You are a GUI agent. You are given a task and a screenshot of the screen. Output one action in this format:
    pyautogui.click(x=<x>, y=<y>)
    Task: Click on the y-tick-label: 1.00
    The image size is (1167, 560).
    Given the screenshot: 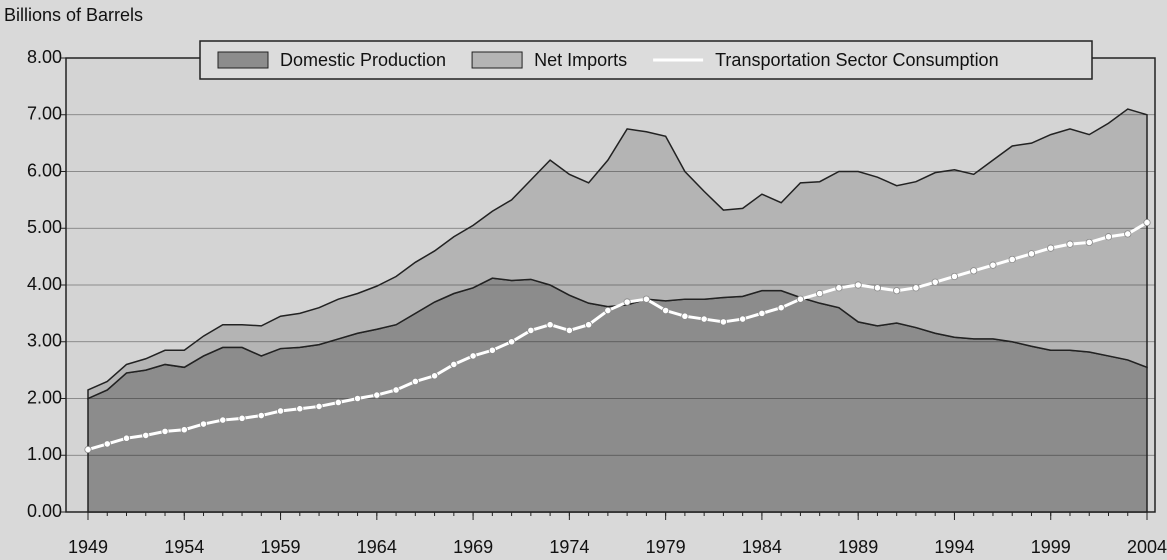 What is the action you would take?
    pyautogui.click(x=44, y=454)
    